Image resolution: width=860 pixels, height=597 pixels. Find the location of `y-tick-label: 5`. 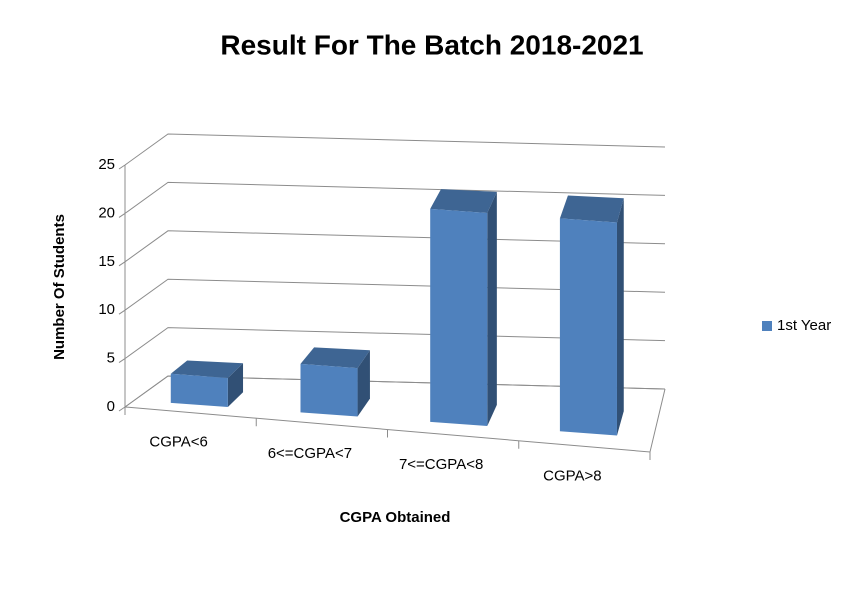

y-tick-label: 5 is located at coordinates (111, 358).